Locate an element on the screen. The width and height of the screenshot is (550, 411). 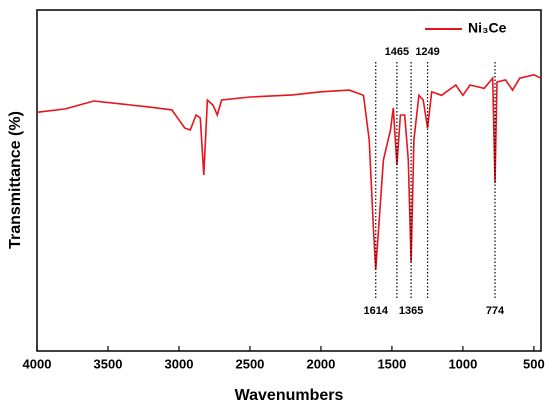
peak-label: 774 is located at coordinates (495, 311).